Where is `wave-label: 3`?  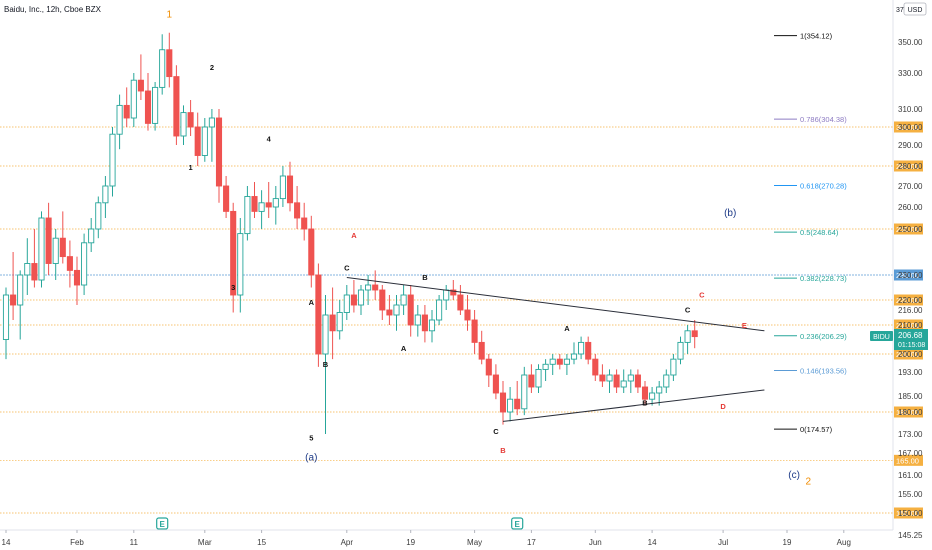
wave-label: 3 is located at coordinates (233, 287).